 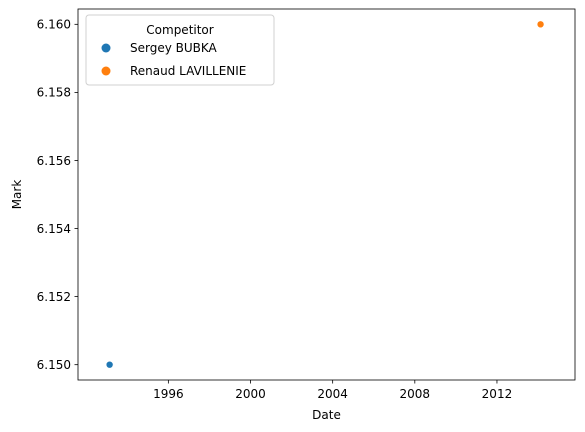 What do you see at coordinates (54, 161) in the screenshot?
I see `y-tick-label: 6.156` at bounding box center [54, 161].